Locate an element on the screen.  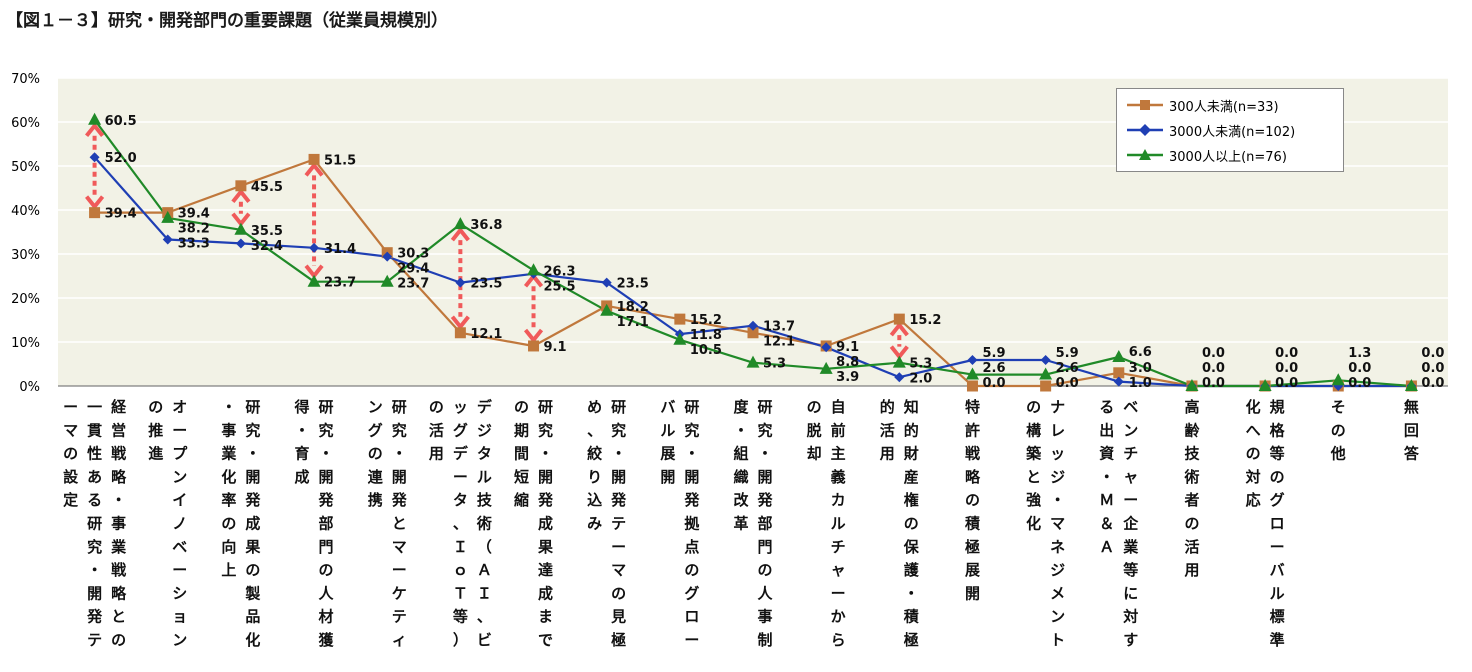
x-category-char: 財 is located at coordinates (911, 454).